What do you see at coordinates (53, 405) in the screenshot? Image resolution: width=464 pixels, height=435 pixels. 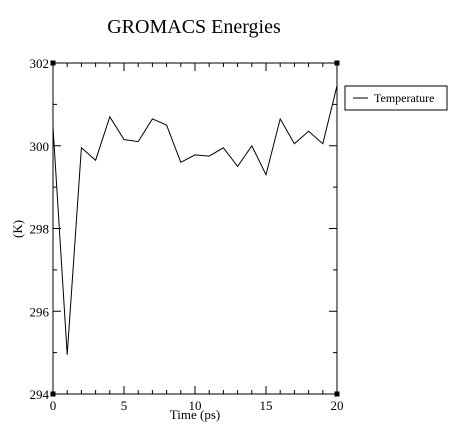 I see `x-tick-label: 0` at bounding box center [53, 405].